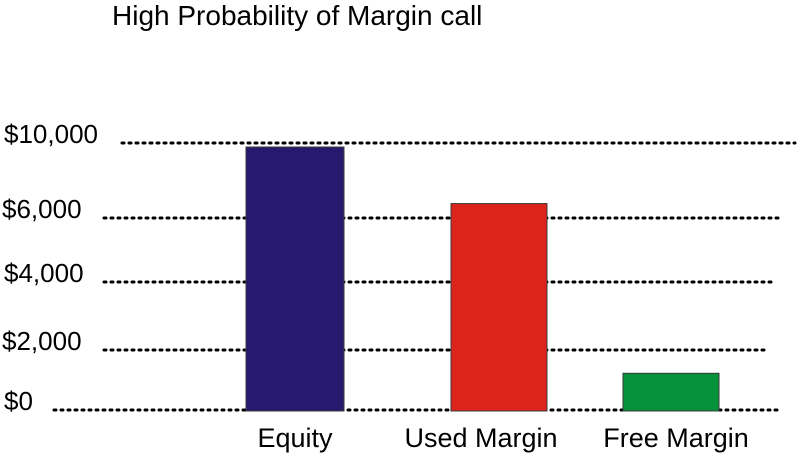 The width and height of the screenshot is (800, 457). I want to click on x-category-label: Used Margin, so click(480, 438).